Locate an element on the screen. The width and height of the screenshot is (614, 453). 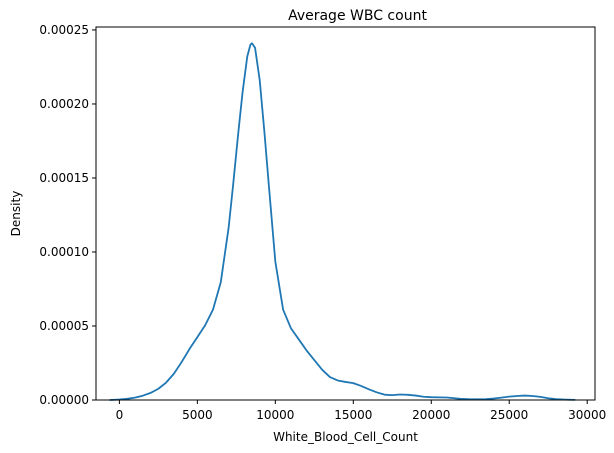
y-tick-label: 0.00010 is located at coordinates (64, 252).